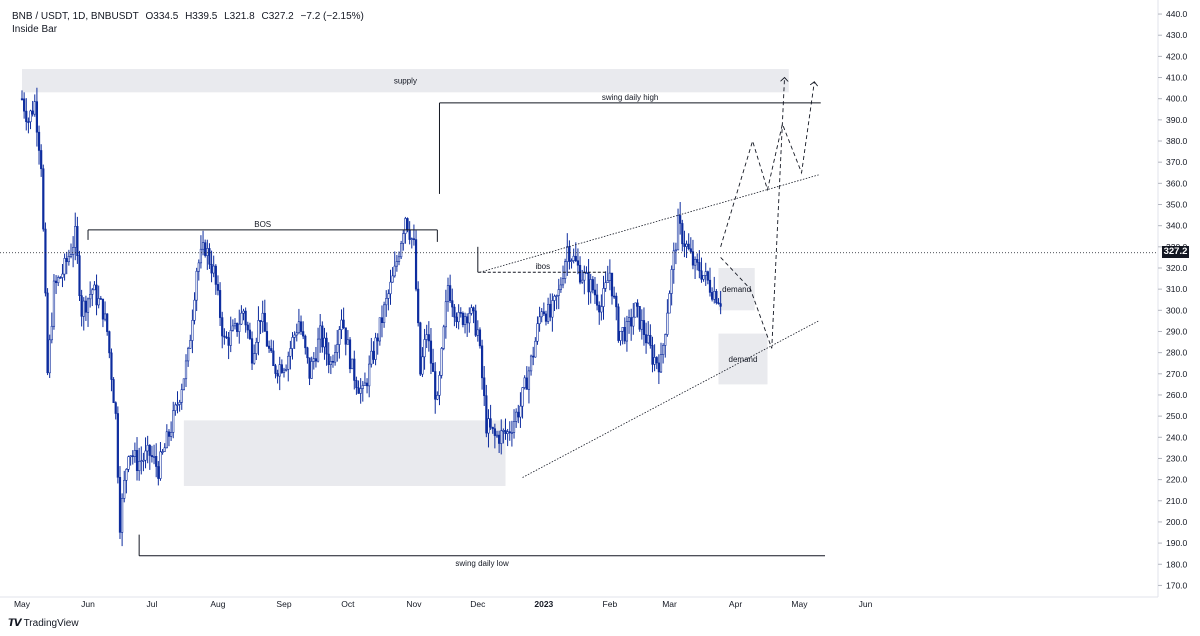 Image resolution: width=1200 pixels, height=636 pixels. What do you see at coordinates (482, 563) in the screenshot?
I see `level-label-3: swing daily low` at bounding box center [482, 563].